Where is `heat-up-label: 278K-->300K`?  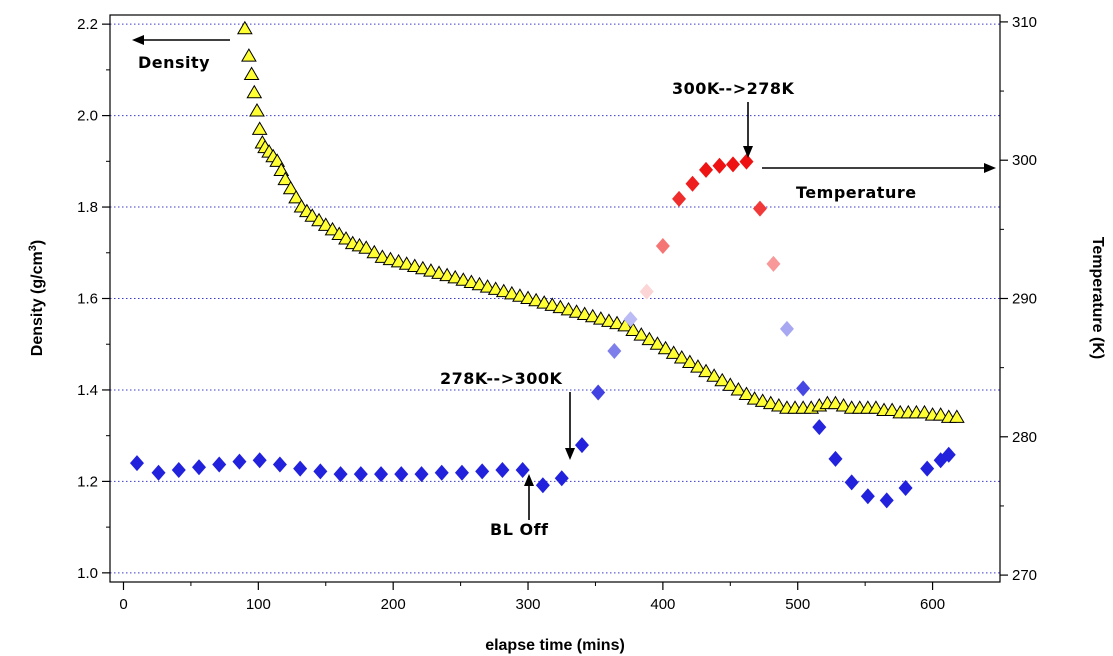 heat-up-label: 278K-->300K is located at coordinates (501, 378).